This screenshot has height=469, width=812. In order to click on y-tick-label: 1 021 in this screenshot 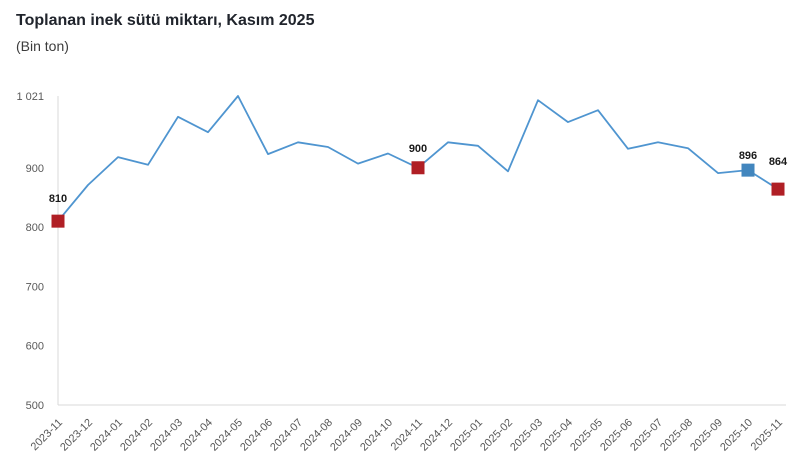, I will do `click(30, 97)`.